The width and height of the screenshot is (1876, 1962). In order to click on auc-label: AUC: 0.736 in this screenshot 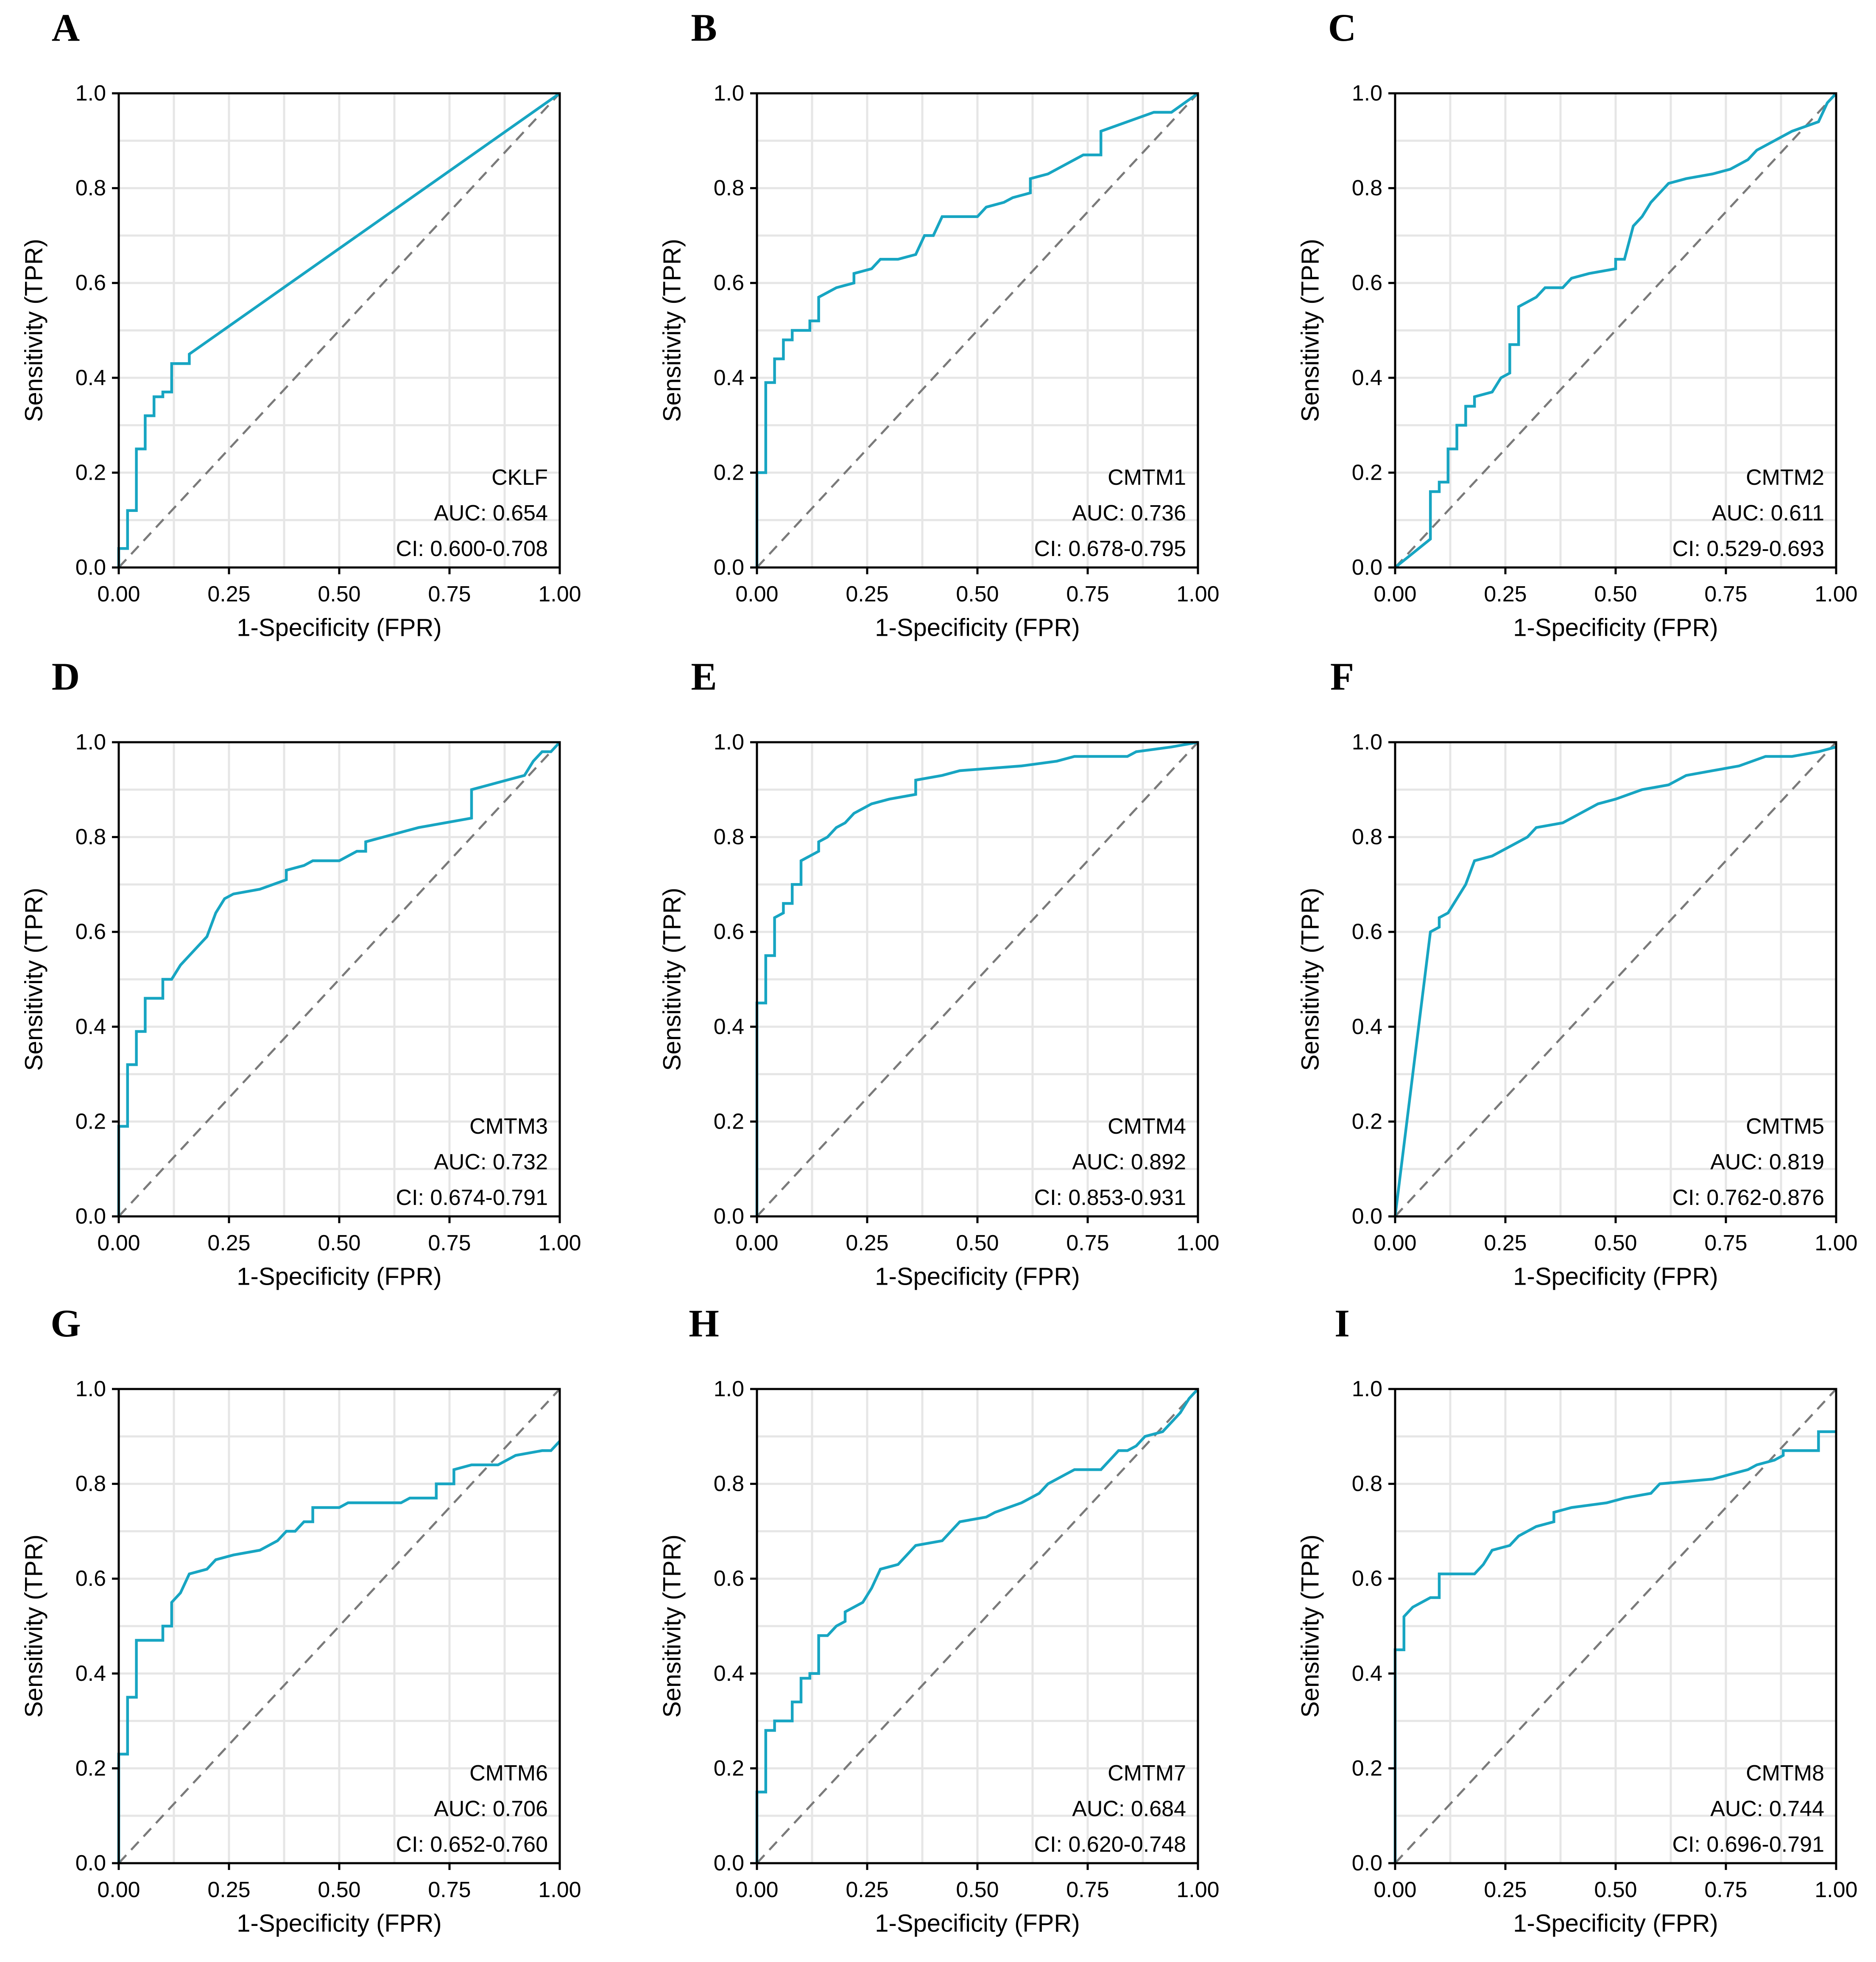, I will do `click(1129, 513)`.